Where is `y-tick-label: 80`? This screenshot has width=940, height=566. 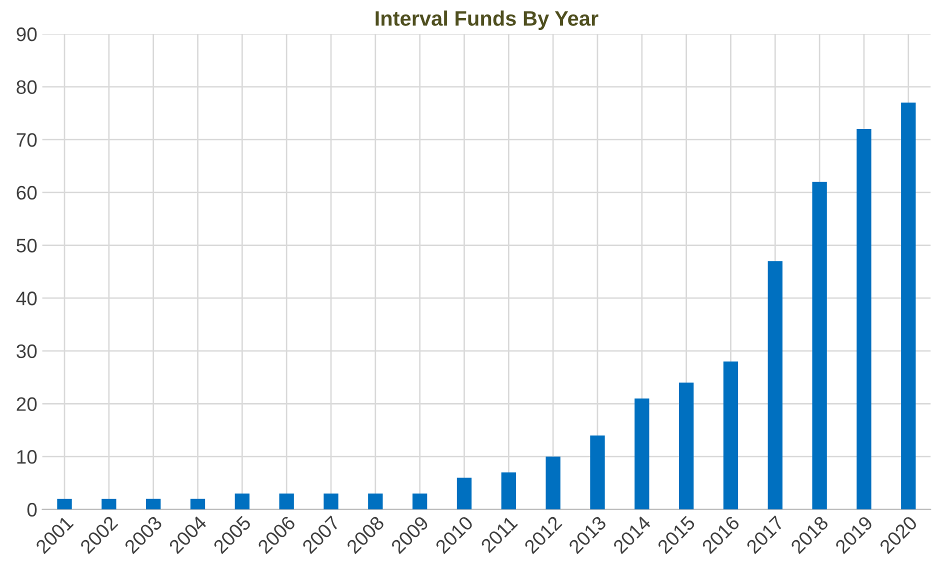 y-tick-label: 80 is located at coordinates (26, 87).